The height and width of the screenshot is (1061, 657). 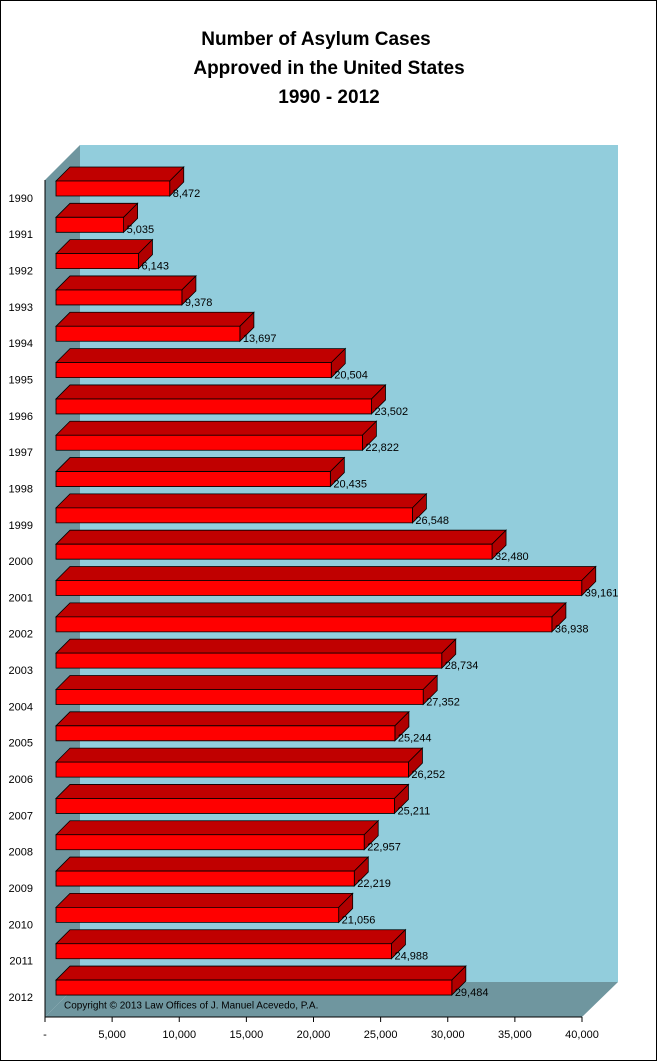 What do you see at coordinates (411, 957) in the screenshot?
I see `value-label: 24,988` at bounding box center [411, 957].